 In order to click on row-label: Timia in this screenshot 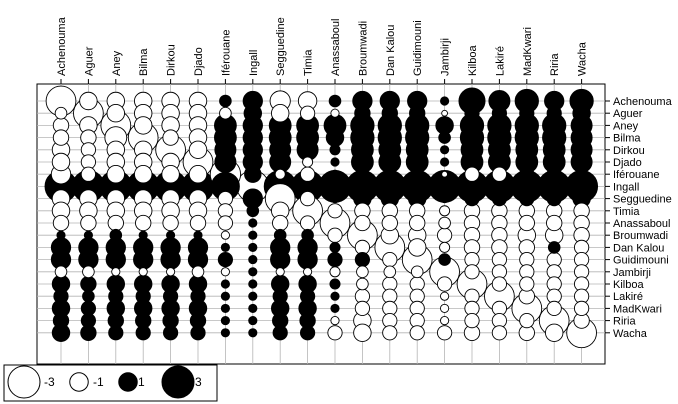, I will do `click(626, 212)`.